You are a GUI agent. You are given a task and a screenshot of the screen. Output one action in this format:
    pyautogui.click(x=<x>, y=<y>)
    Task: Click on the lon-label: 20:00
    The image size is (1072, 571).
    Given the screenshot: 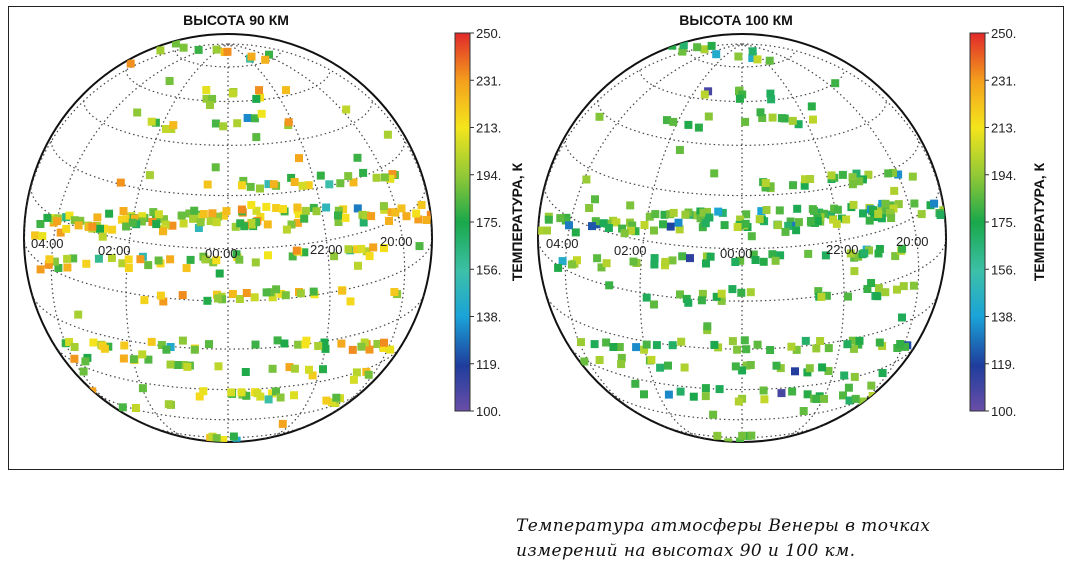 What is the action you would take?
    pyautogui.click(x=396, y=241)
    